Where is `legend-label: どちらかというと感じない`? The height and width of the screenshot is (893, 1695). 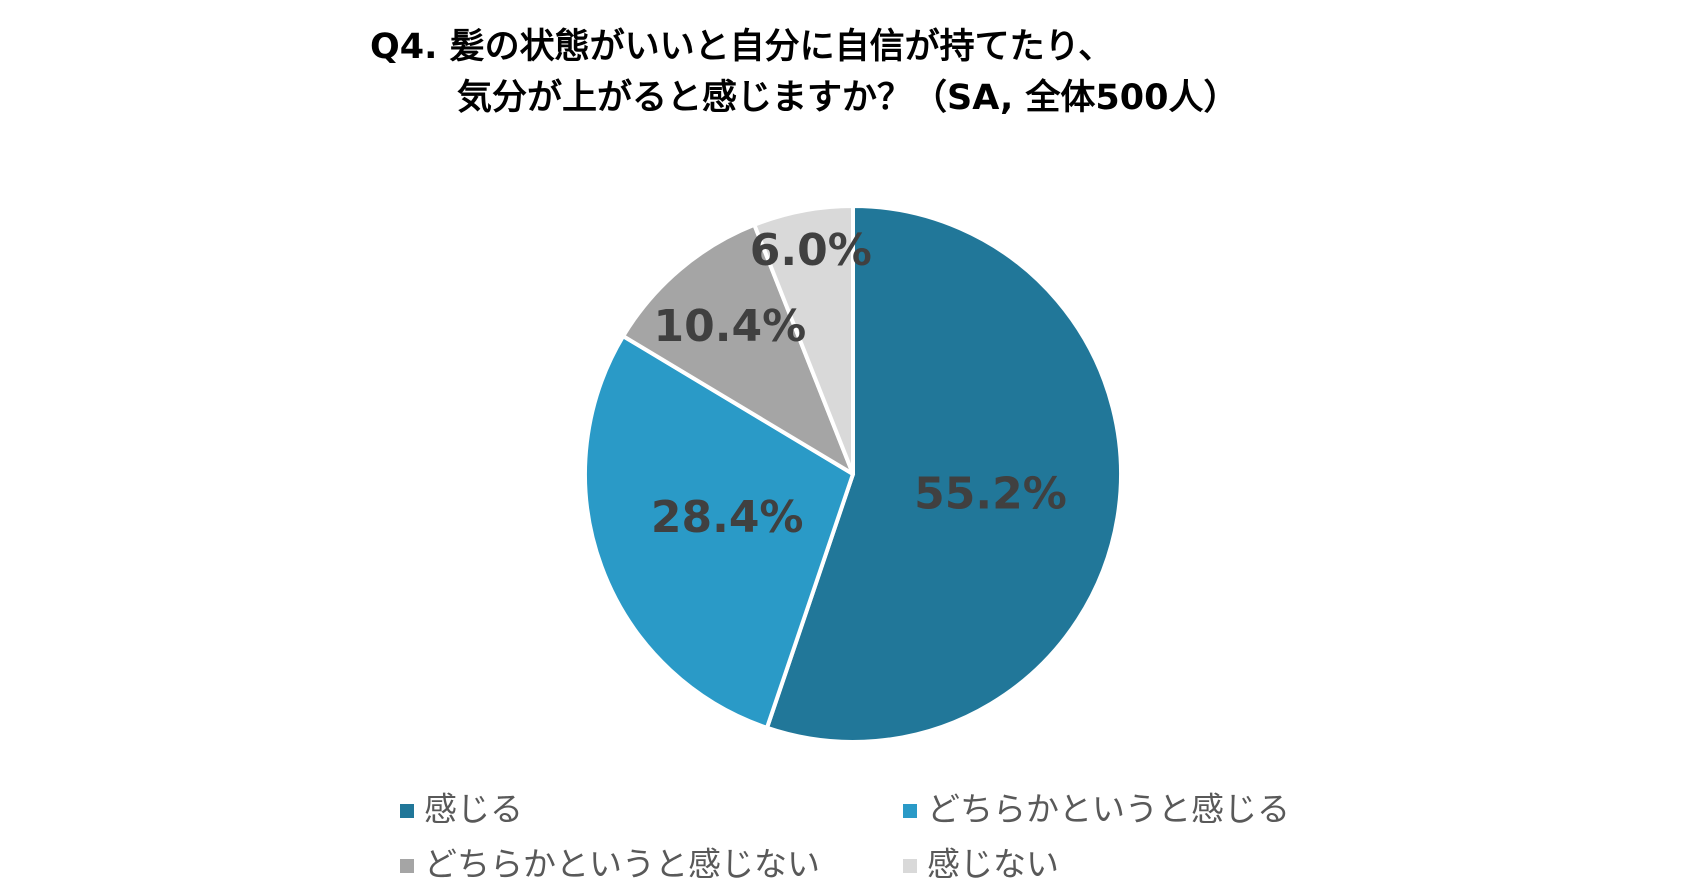
legend-label: どちらかというと感じない is located at coordinates (622, 864).